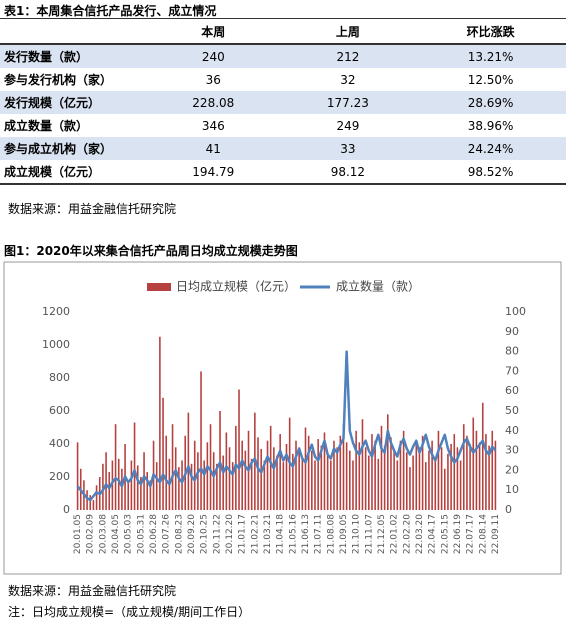 Image resolution: width=566 pixels, height=628 pixels. What do you see at coordinates (319, 534) in the screenshot?
I see `x-tick-label: 21.07.11` at bounding box center [319, 534].